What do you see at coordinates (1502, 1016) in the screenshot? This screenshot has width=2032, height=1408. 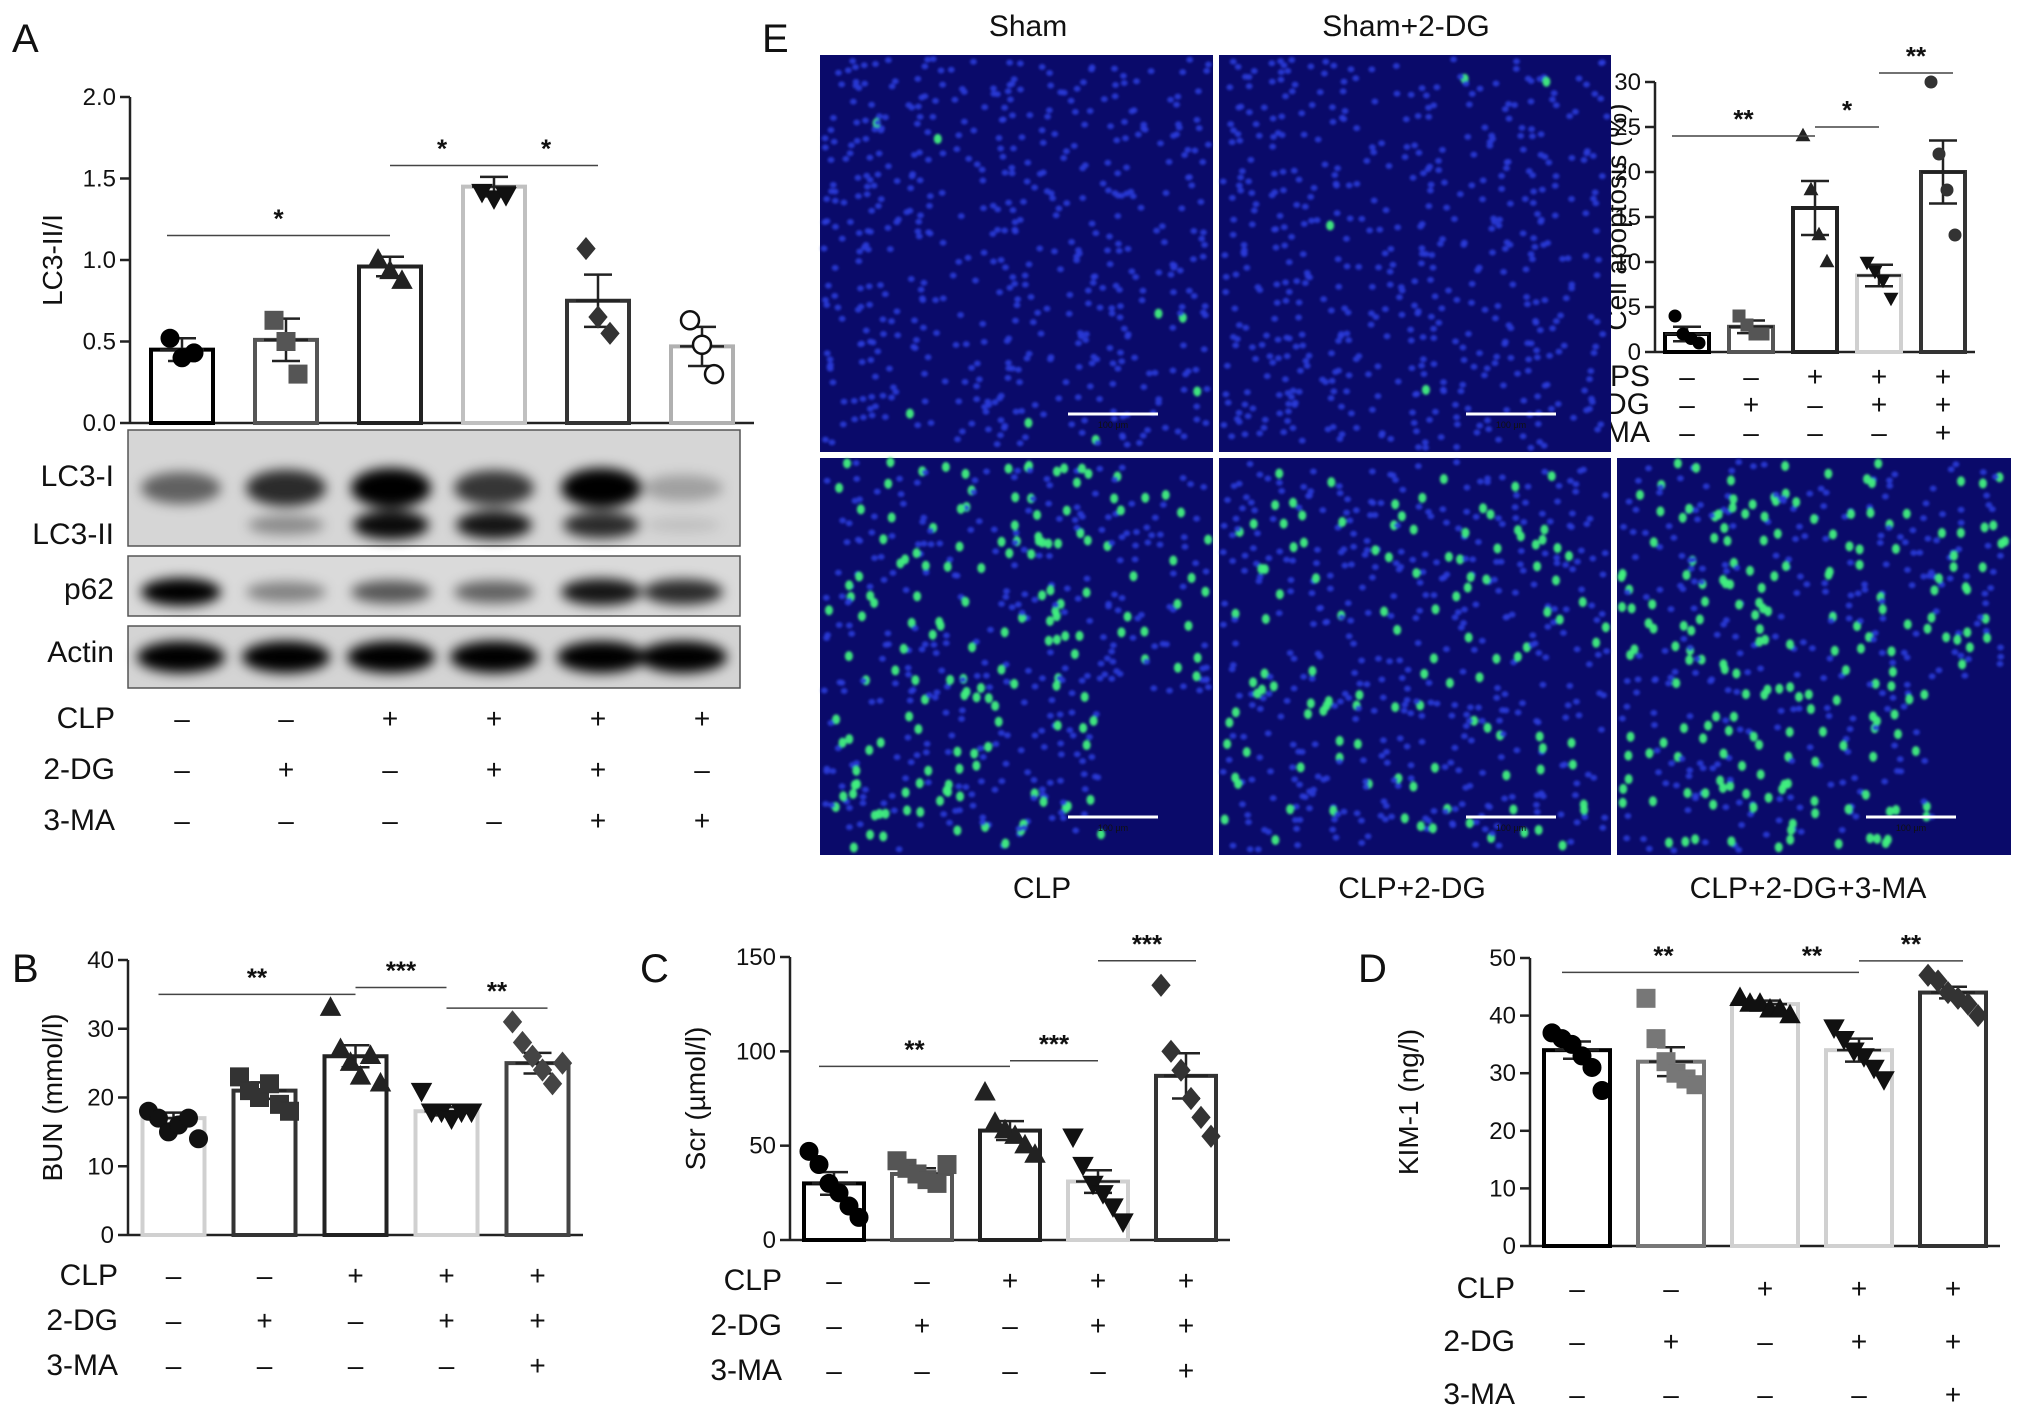 I see `y-tick-label: 40` at bounding box center [1502, 1016].